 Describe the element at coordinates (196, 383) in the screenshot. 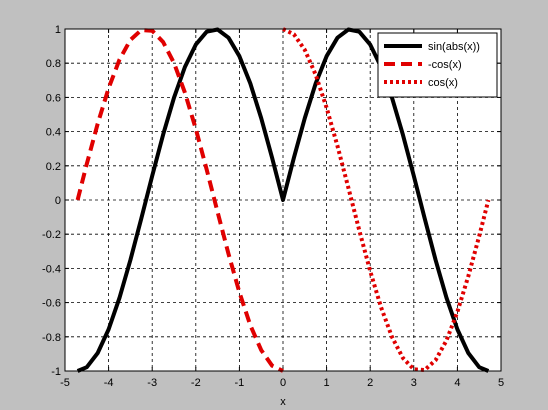

I see `x-tick-label: -2` at that location.